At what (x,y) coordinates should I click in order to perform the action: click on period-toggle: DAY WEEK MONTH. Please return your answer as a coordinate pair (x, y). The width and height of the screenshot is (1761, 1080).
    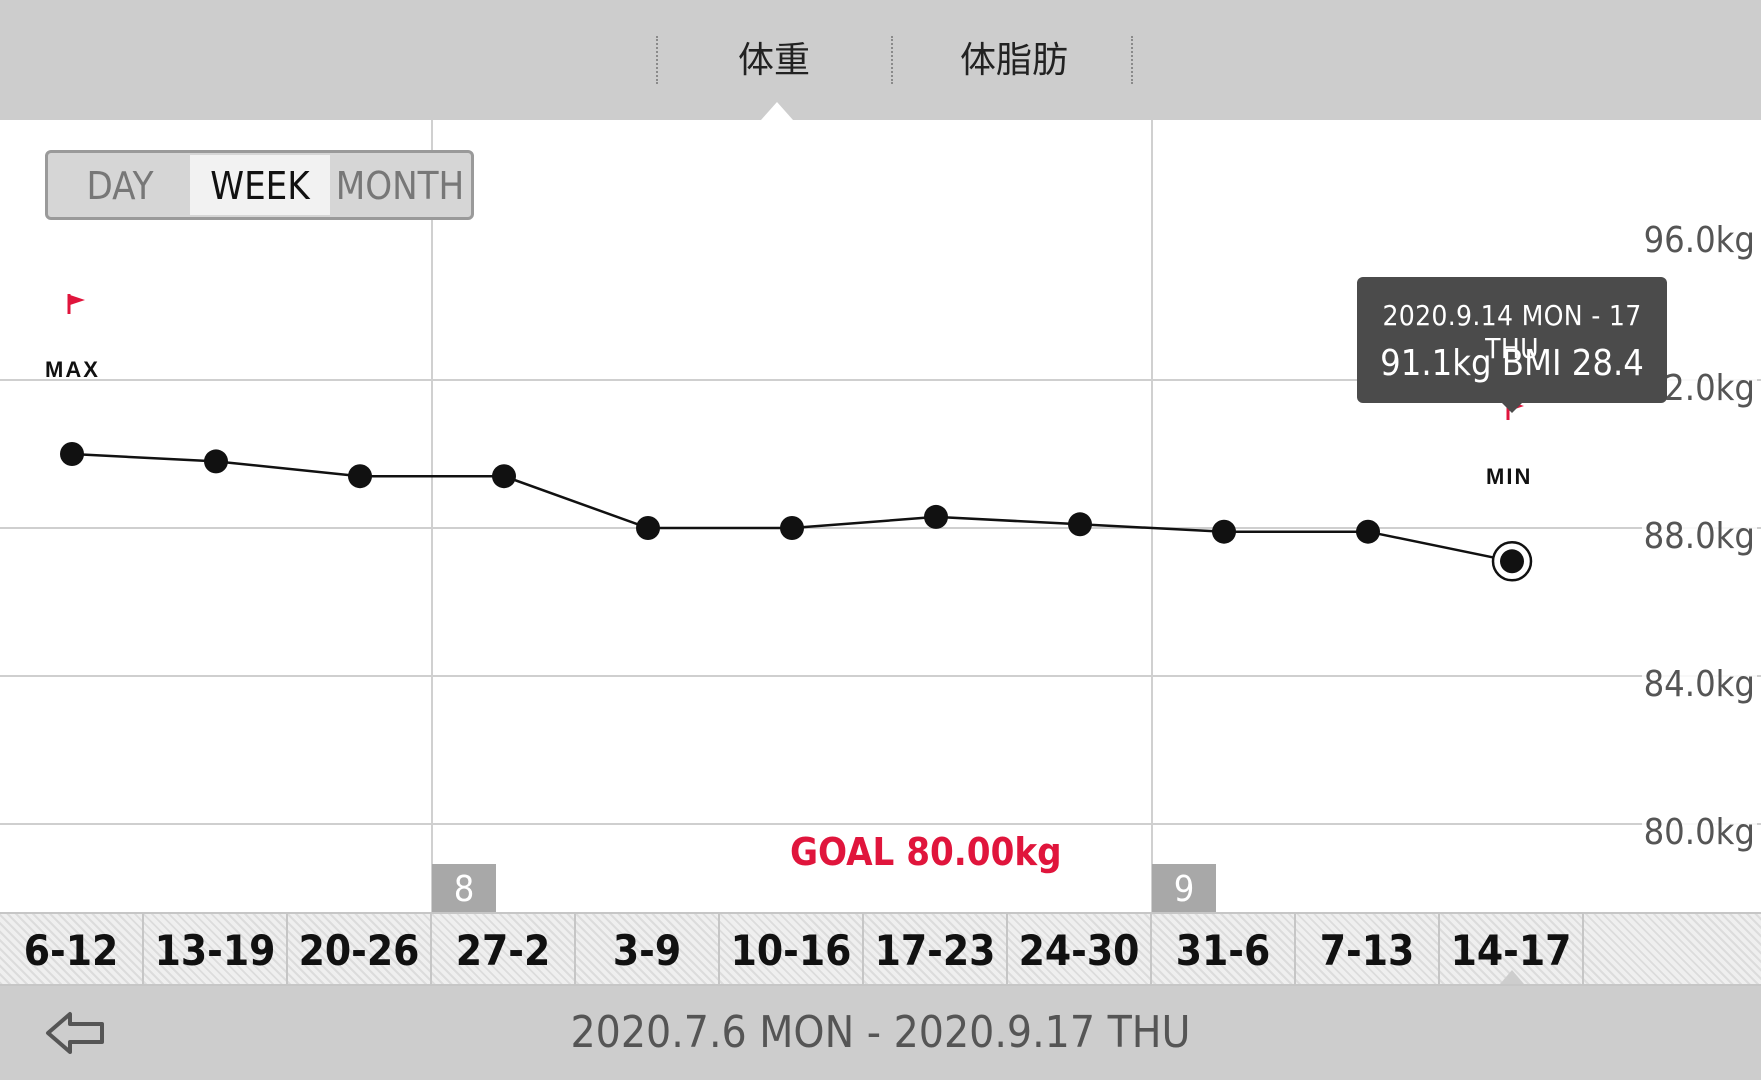
    Looking at the image, I should click on (259, 185).